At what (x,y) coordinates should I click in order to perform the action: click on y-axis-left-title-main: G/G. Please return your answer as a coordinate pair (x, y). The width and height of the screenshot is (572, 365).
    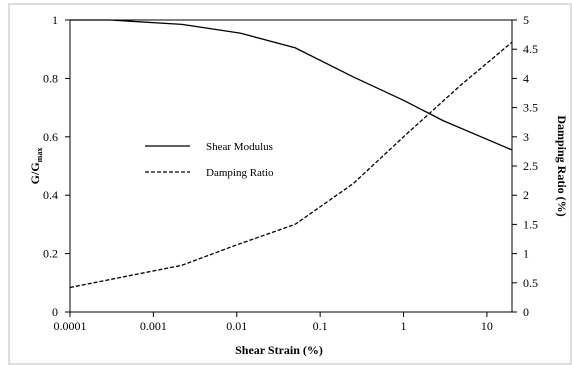
    Looking at the image, I should click on (35, 173).